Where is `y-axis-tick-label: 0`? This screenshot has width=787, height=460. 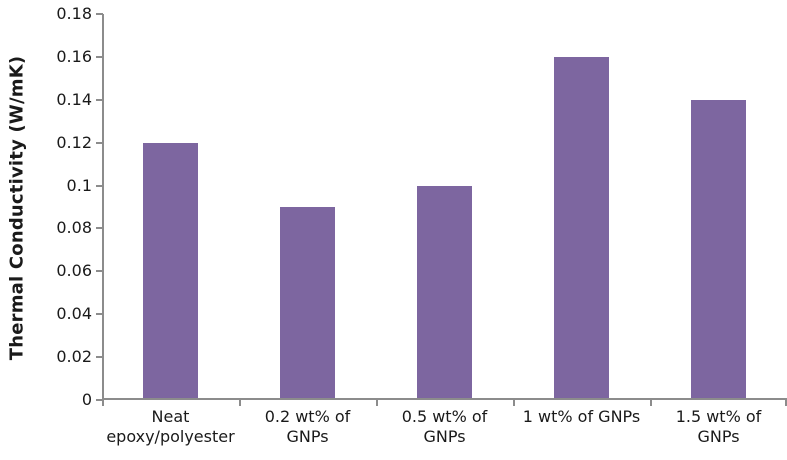 y-axis-tick-label: 0 is located at coordinates (86, 399).